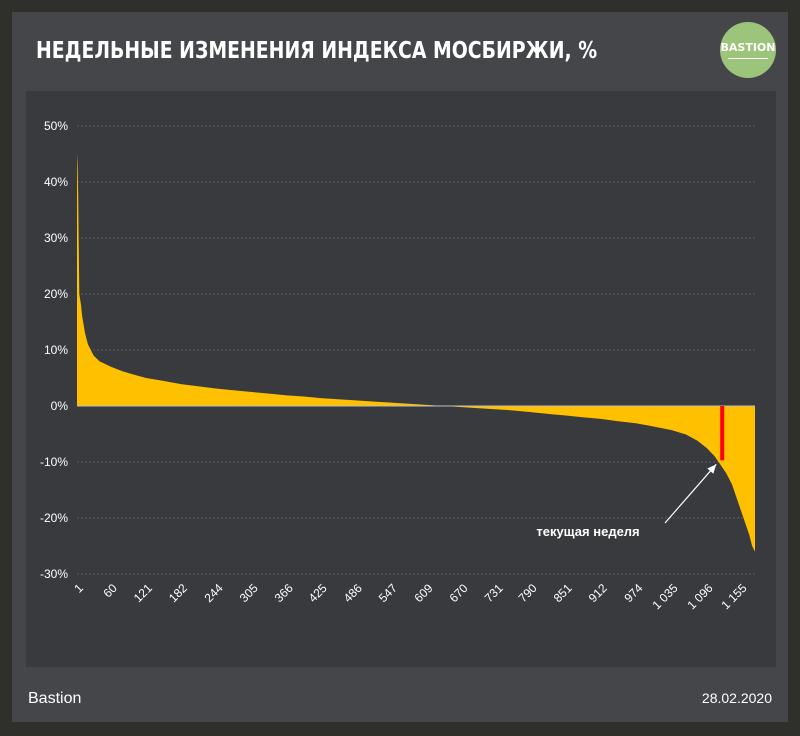 The width and height of the screenshot is (800, 736). What do you see at coordinates (284, 593) in the screenshot?
I see `x-tick-label: 366` at bounding box center [284, 593].